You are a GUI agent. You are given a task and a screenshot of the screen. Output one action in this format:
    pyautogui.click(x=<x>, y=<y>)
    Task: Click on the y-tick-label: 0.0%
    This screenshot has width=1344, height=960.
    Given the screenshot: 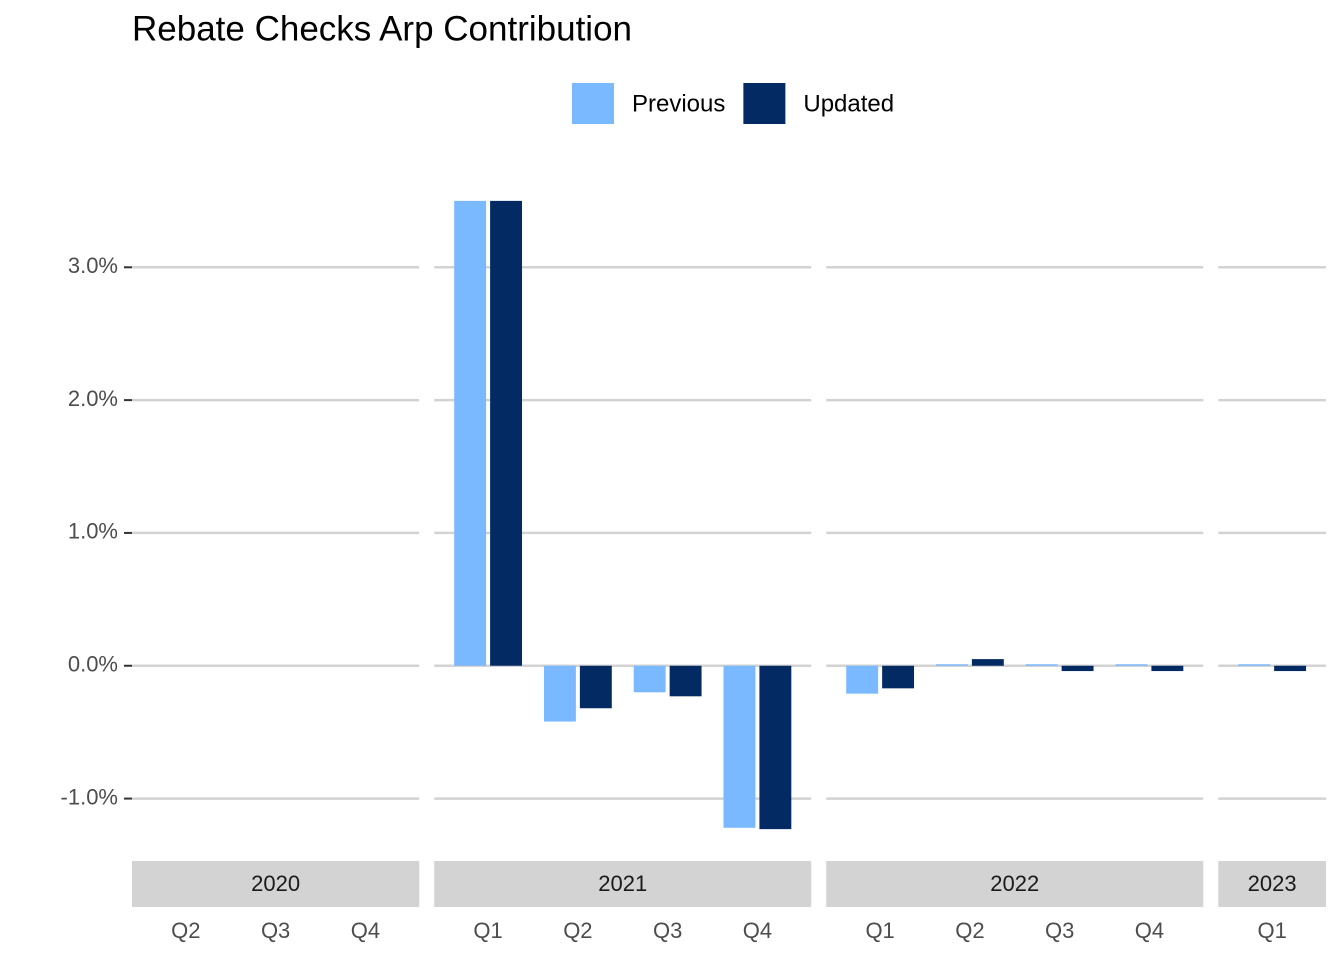 What is the action you would take?
    pyautogui.click(x=93, y=664)
    